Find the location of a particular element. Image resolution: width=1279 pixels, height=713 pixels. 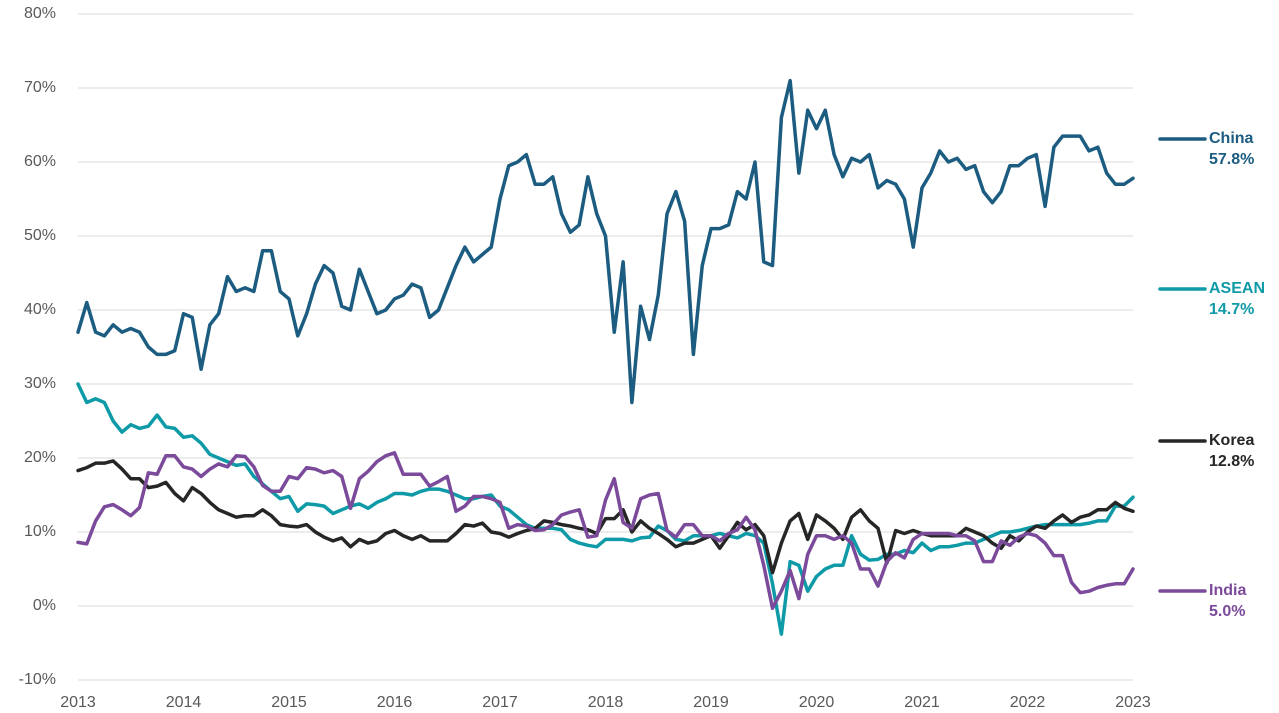

x-tick-label: 2020 is located at coordinates (817, 702).